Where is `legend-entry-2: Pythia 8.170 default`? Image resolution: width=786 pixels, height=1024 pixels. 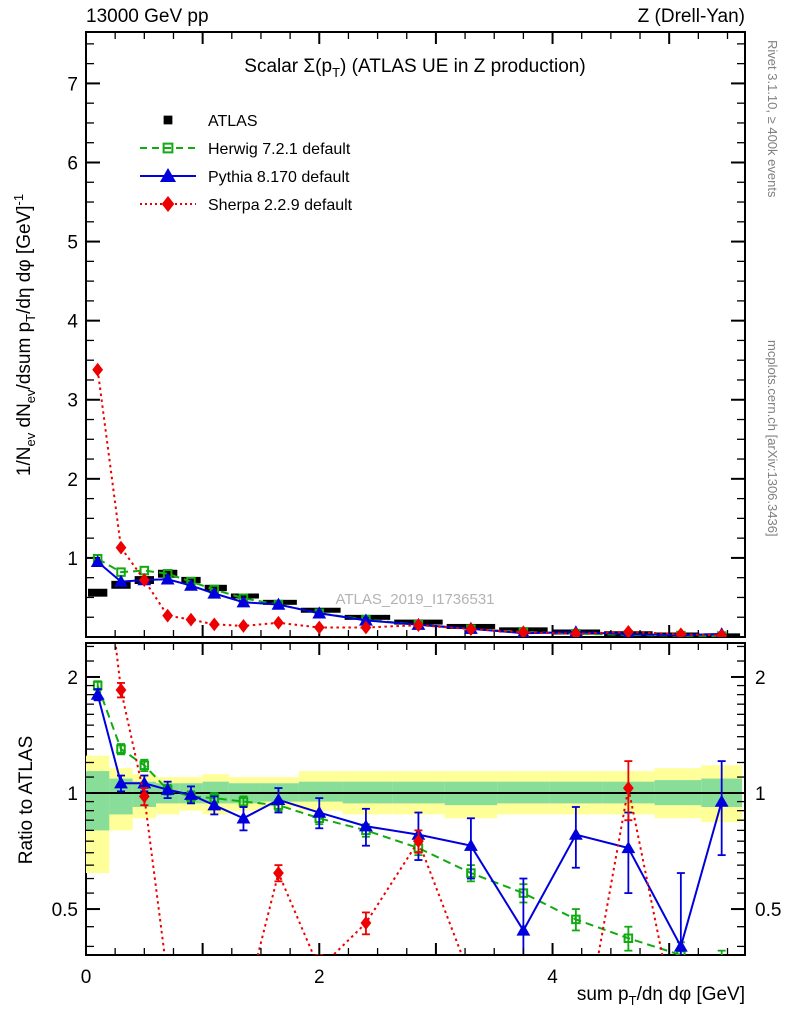
legend-entry-2: Pythia 8.170 default is located at coordinates (245, 176).